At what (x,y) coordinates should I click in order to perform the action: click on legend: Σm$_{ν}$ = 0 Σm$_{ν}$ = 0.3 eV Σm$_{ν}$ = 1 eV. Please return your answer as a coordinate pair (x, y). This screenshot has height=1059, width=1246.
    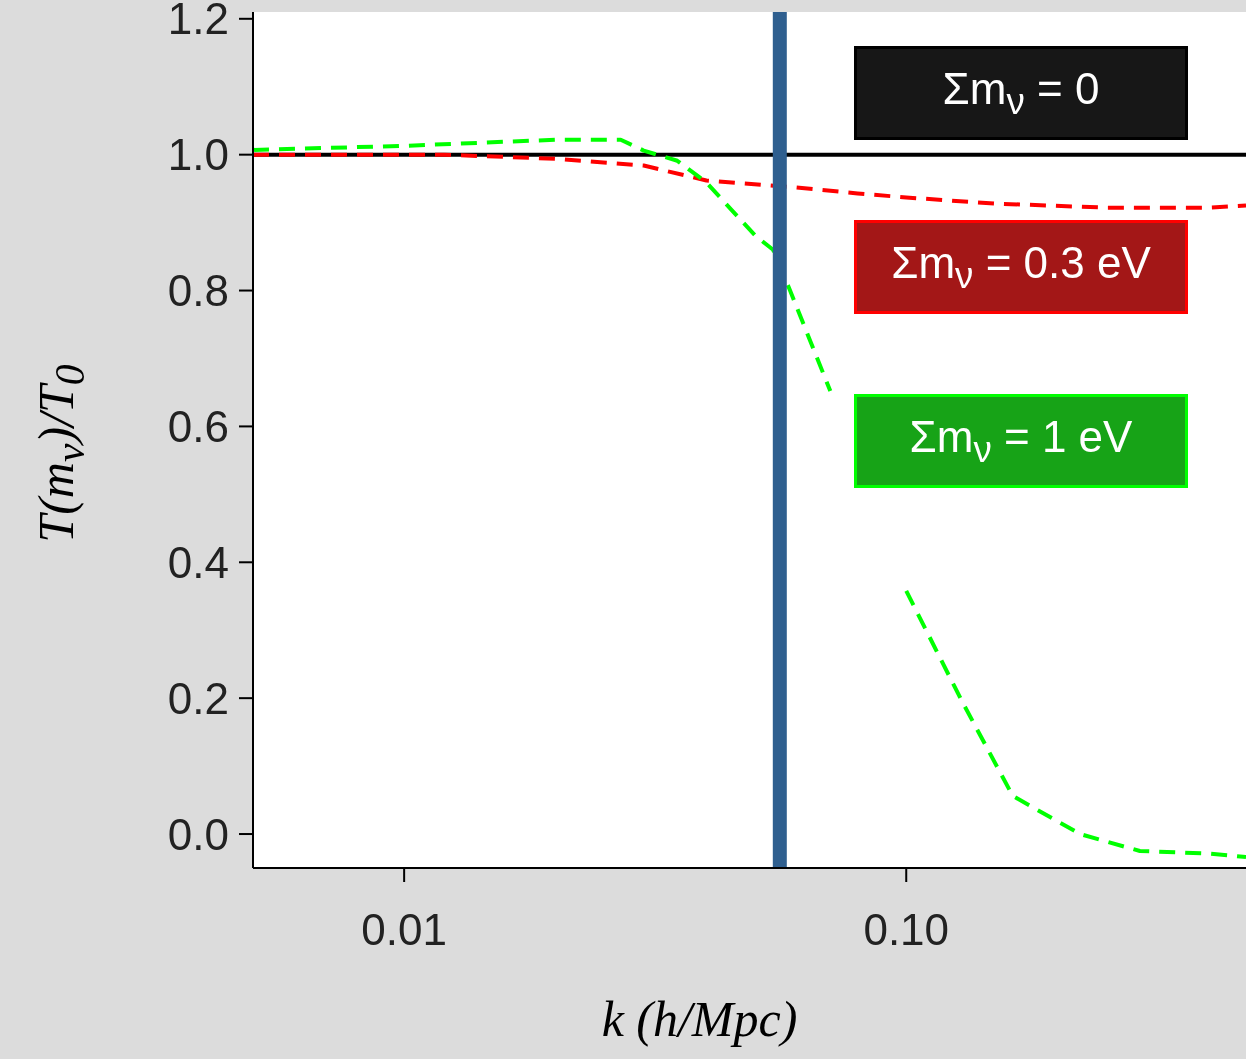
    Looking at the image, I should click on (1021, 267).